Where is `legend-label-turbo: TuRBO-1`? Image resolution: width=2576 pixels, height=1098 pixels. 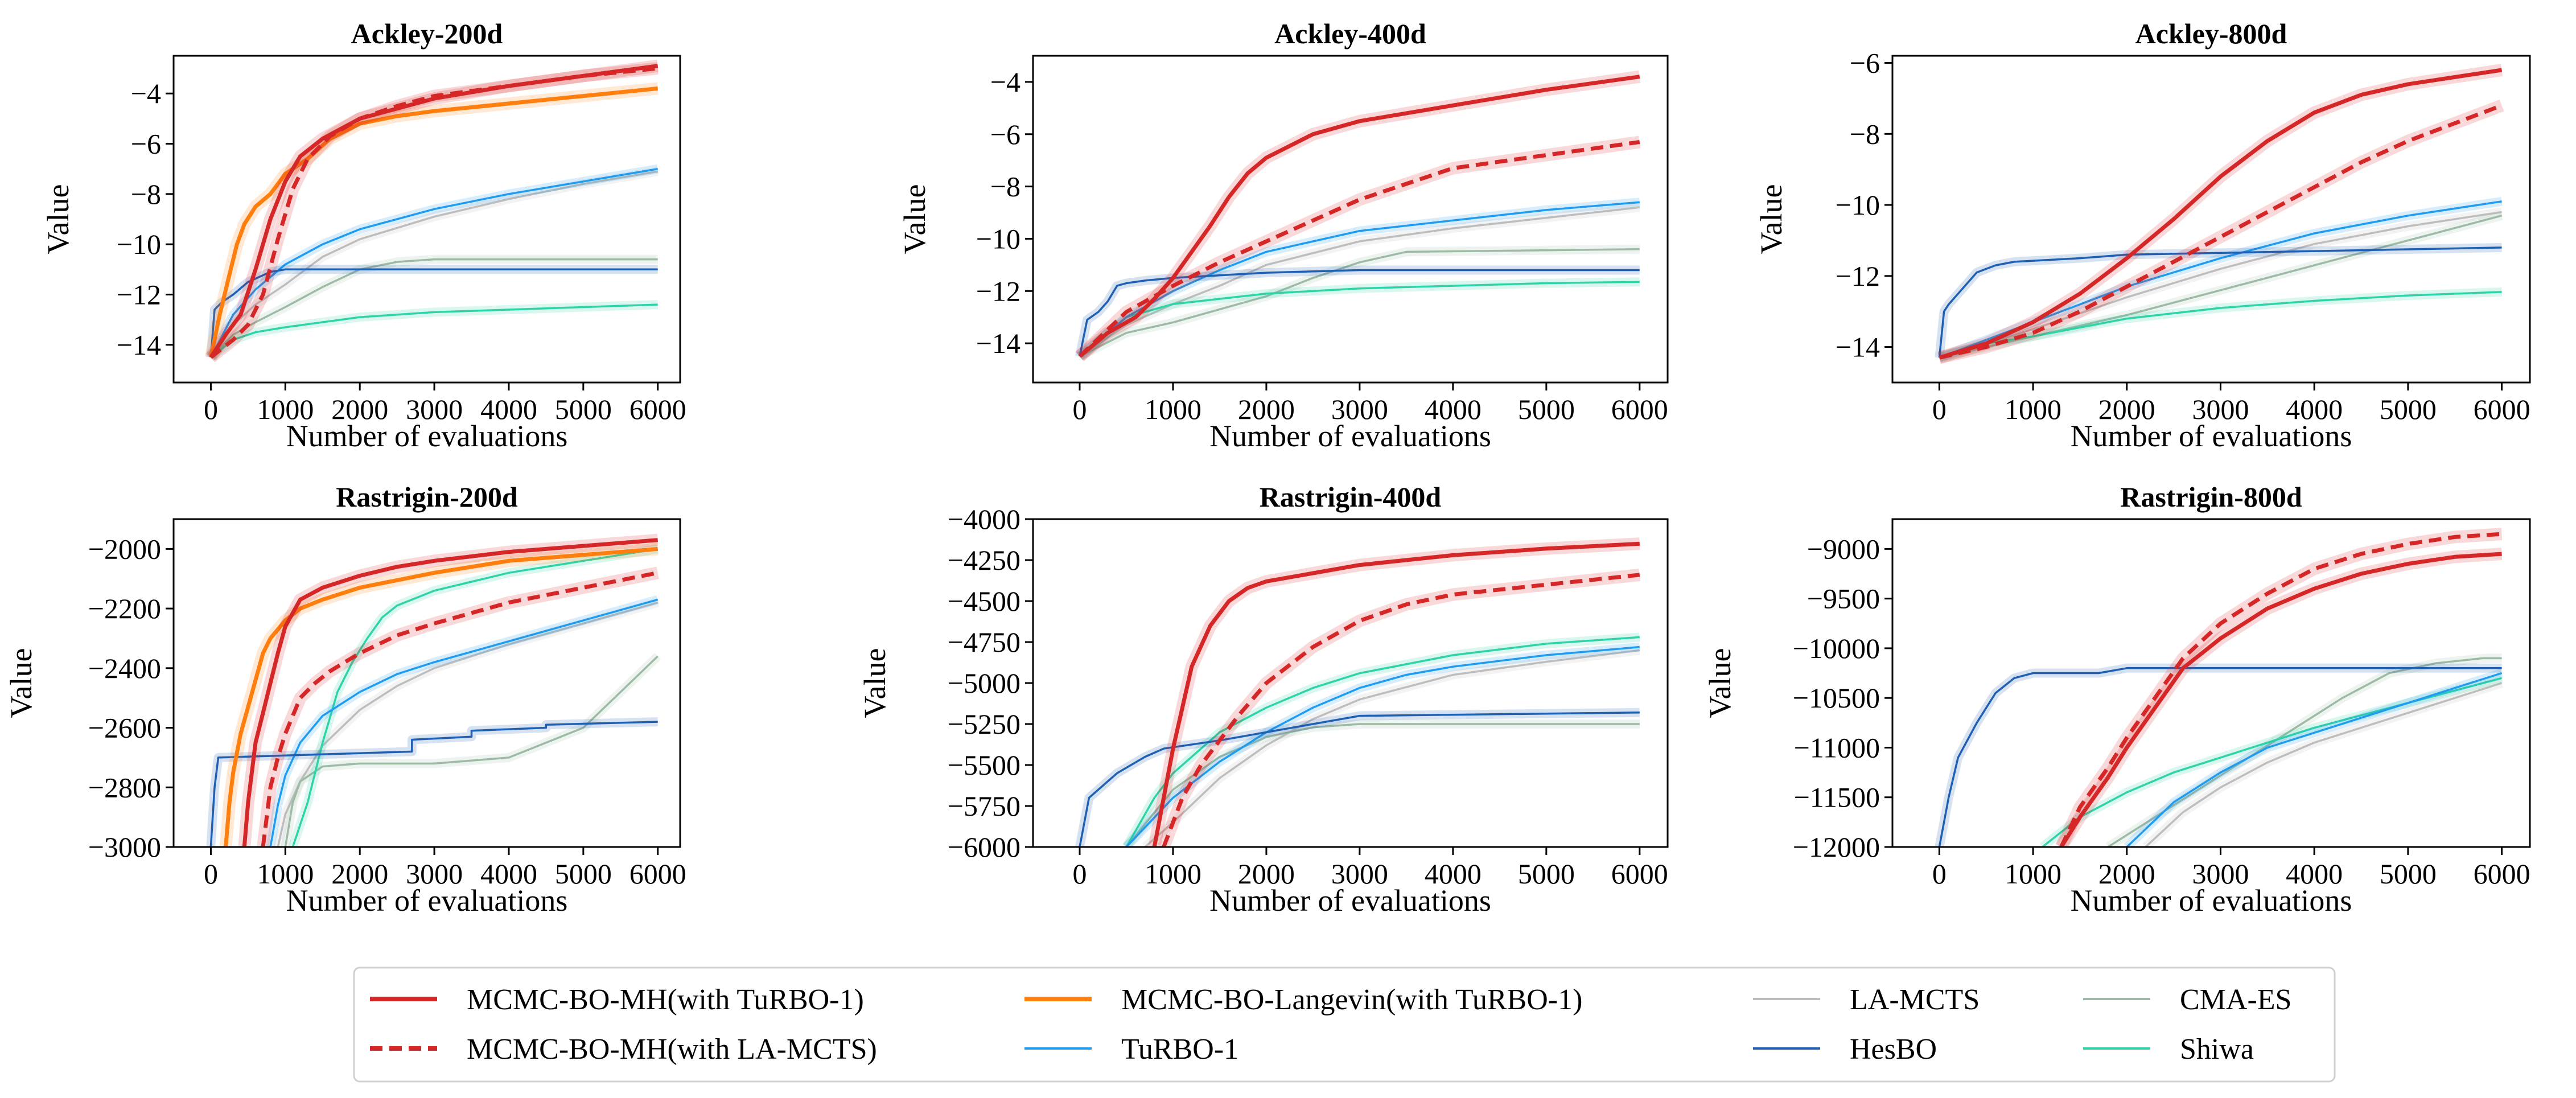
legend-label-turbo: TuRBO-1 is located at coordinates (1179, 1050).